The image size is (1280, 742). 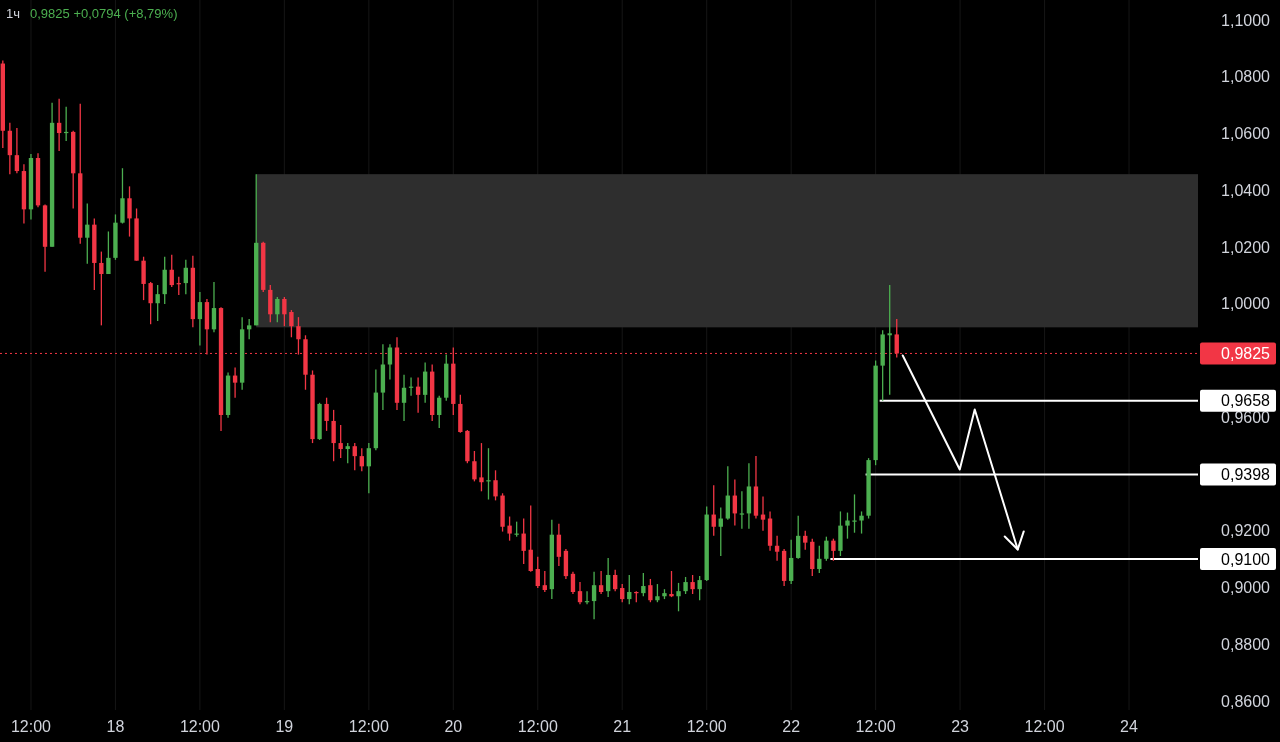 I want to click on x-tick-label: 18, so click(x=115, y=726).